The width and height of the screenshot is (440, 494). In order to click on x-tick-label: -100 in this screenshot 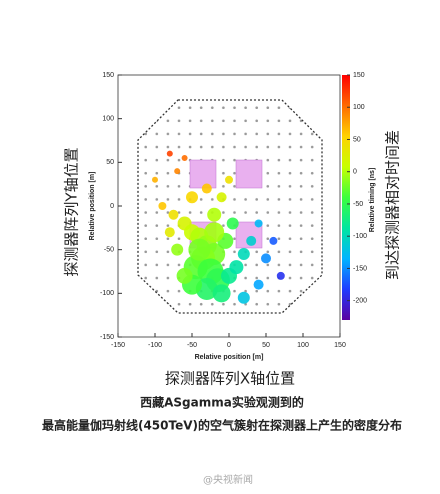, I will do `click(155, 345)`.